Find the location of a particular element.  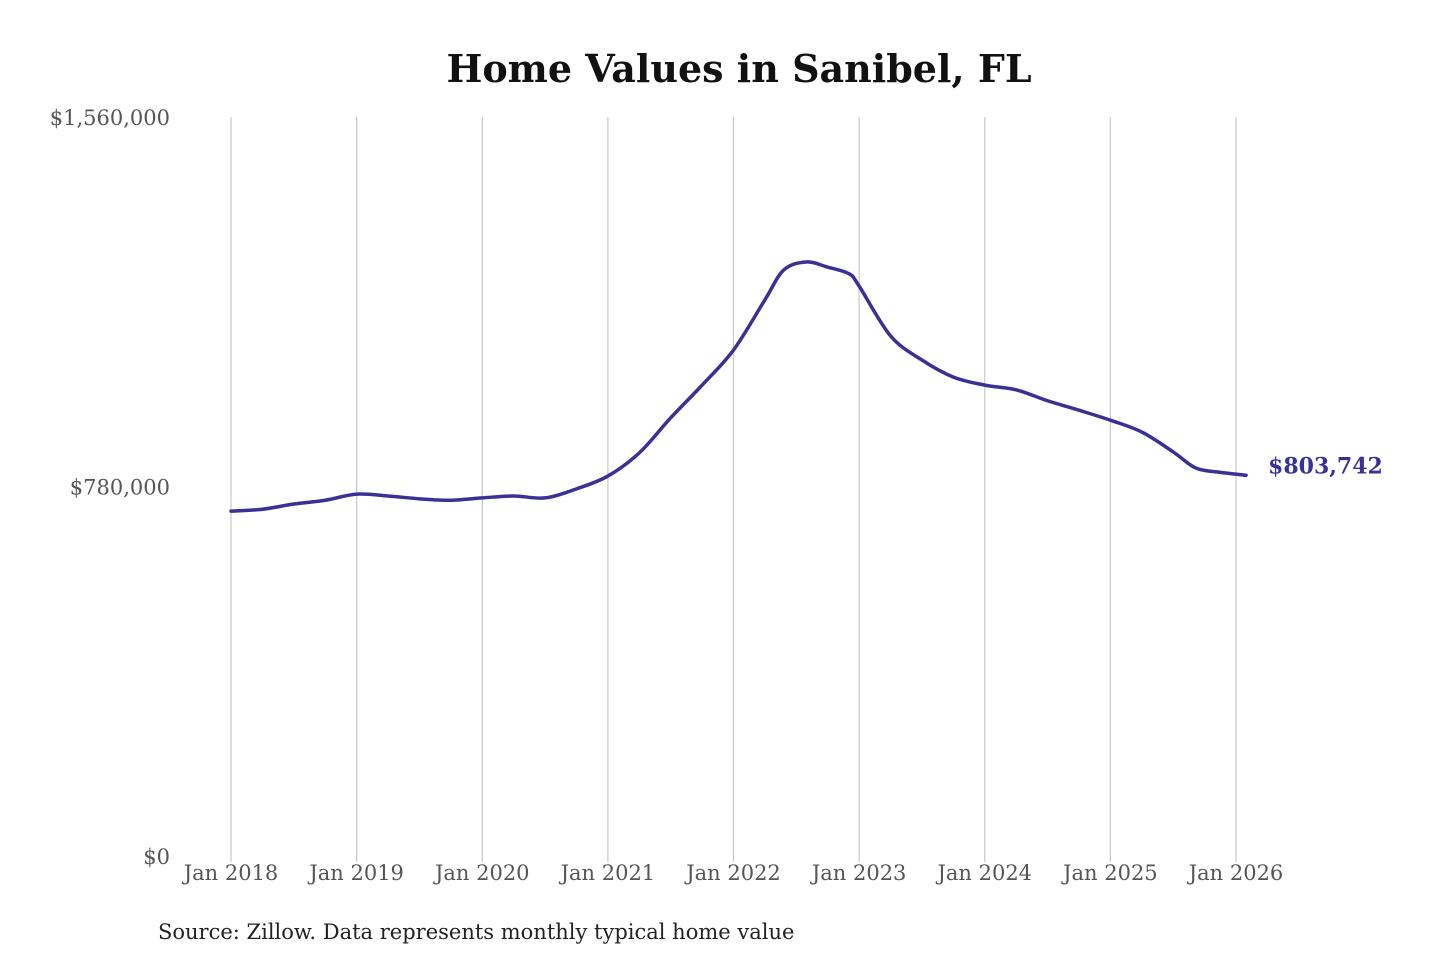

x-tick-label: Jan 2024 is located at coordinates (983, 873).